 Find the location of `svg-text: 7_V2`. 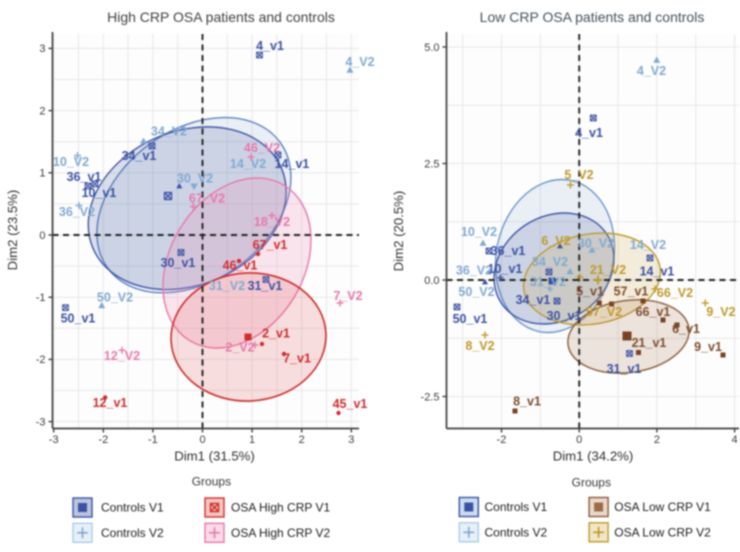

svg-text: 7_V2 is located at coordinates (347, 296).